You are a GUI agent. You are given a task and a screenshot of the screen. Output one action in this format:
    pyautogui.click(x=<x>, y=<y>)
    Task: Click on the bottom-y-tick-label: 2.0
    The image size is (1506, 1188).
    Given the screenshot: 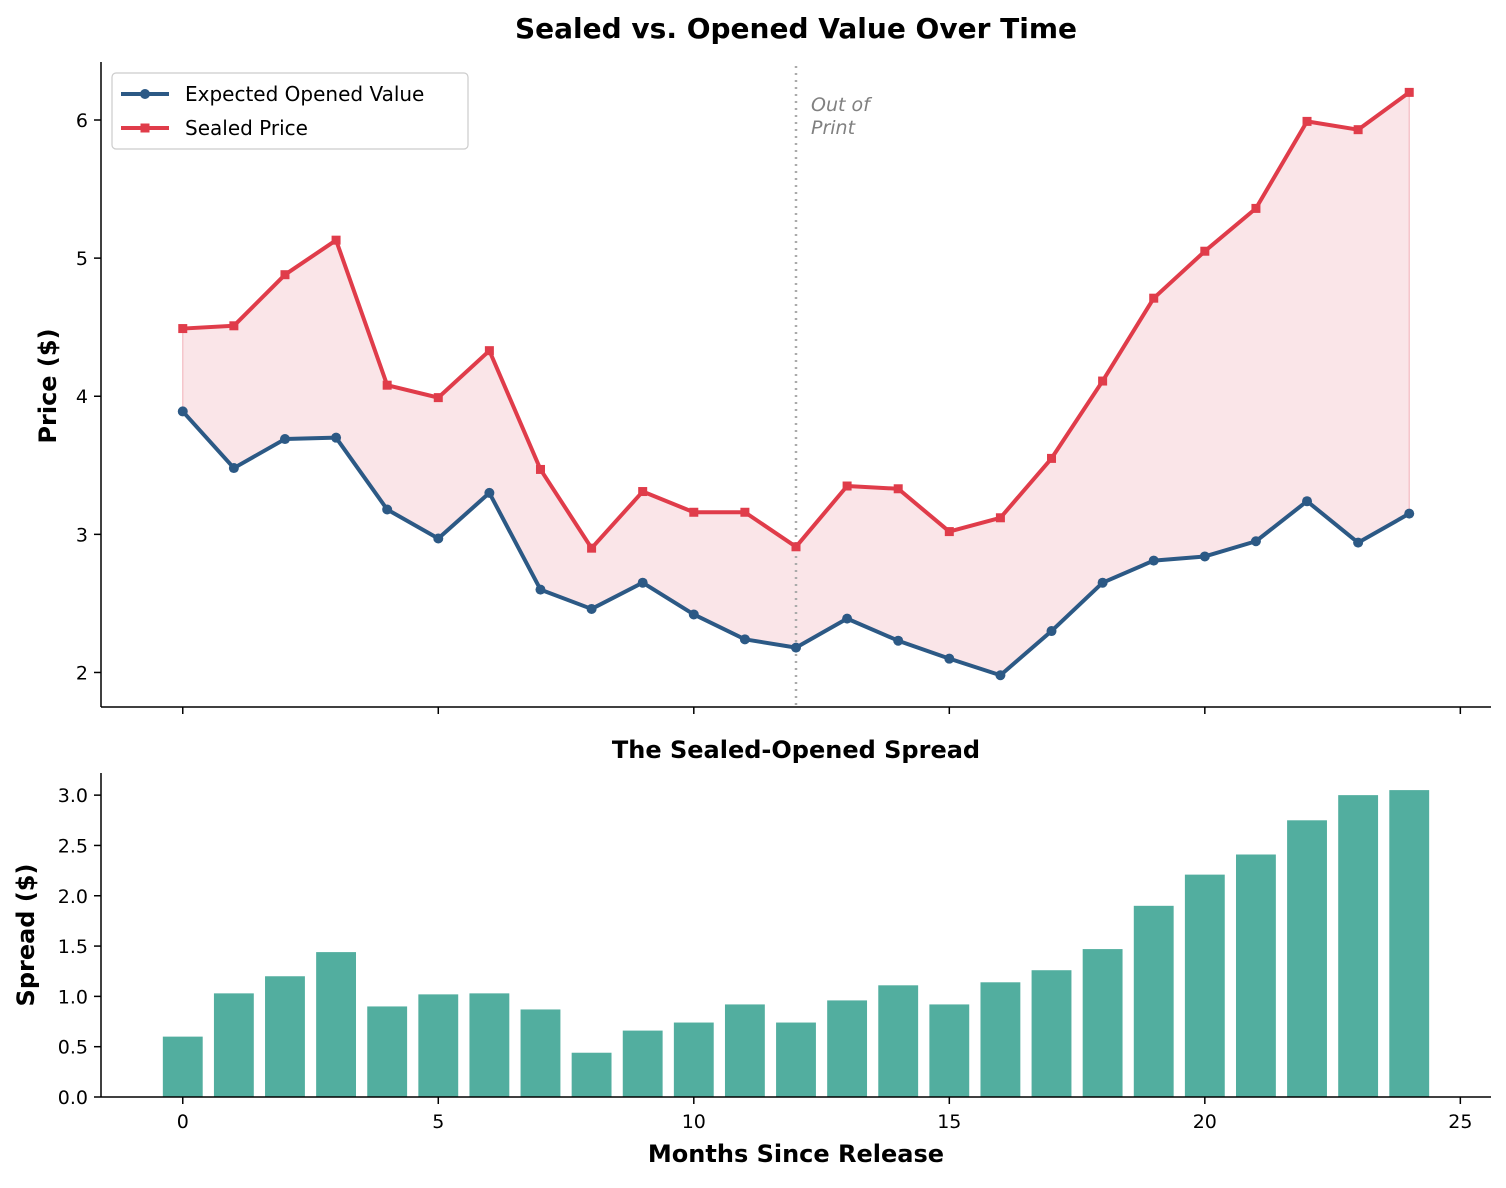 What is the action you would take?
    pyautogui.click(x=73, y=897)
    